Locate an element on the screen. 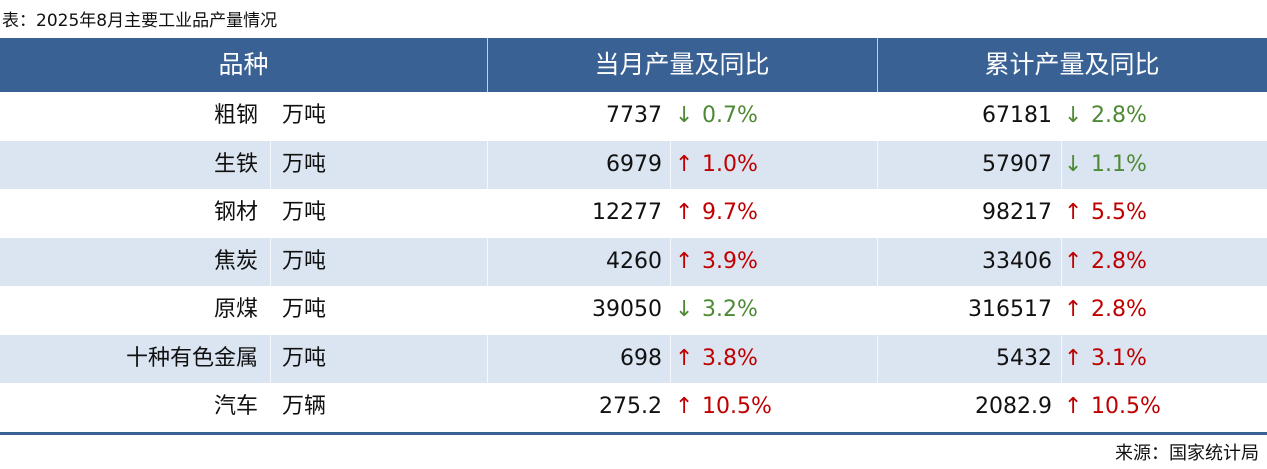 This screenshot has width=1267, height=469. product-name: 汽车 is located at coordinates (235, 406).